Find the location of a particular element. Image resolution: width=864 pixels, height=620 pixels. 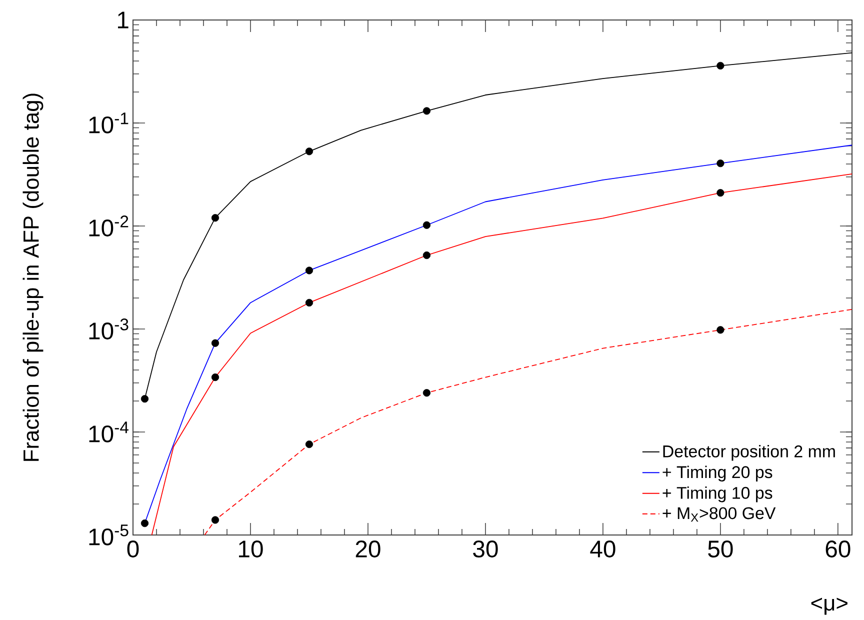

x-axis-title: <μ> is located at coordinates (829, 606).